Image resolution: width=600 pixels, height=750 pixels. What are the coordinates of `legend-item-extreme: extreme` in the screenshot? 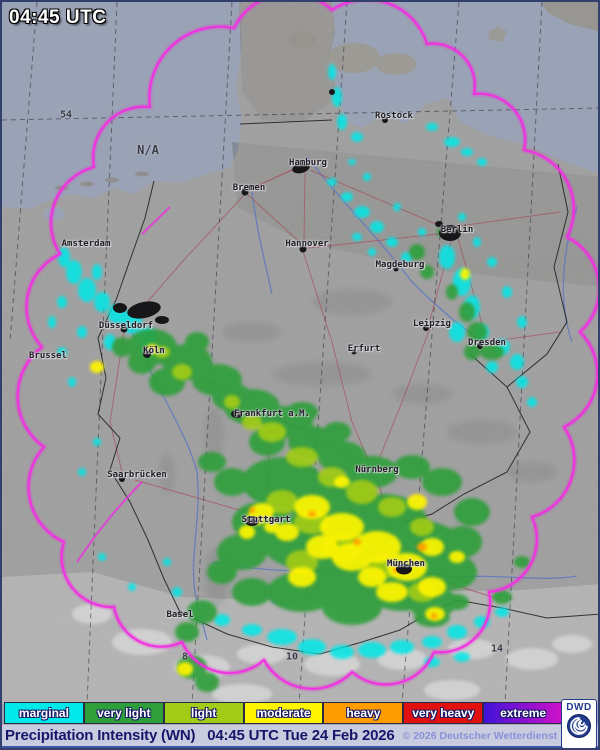 It's located at (523, 713).